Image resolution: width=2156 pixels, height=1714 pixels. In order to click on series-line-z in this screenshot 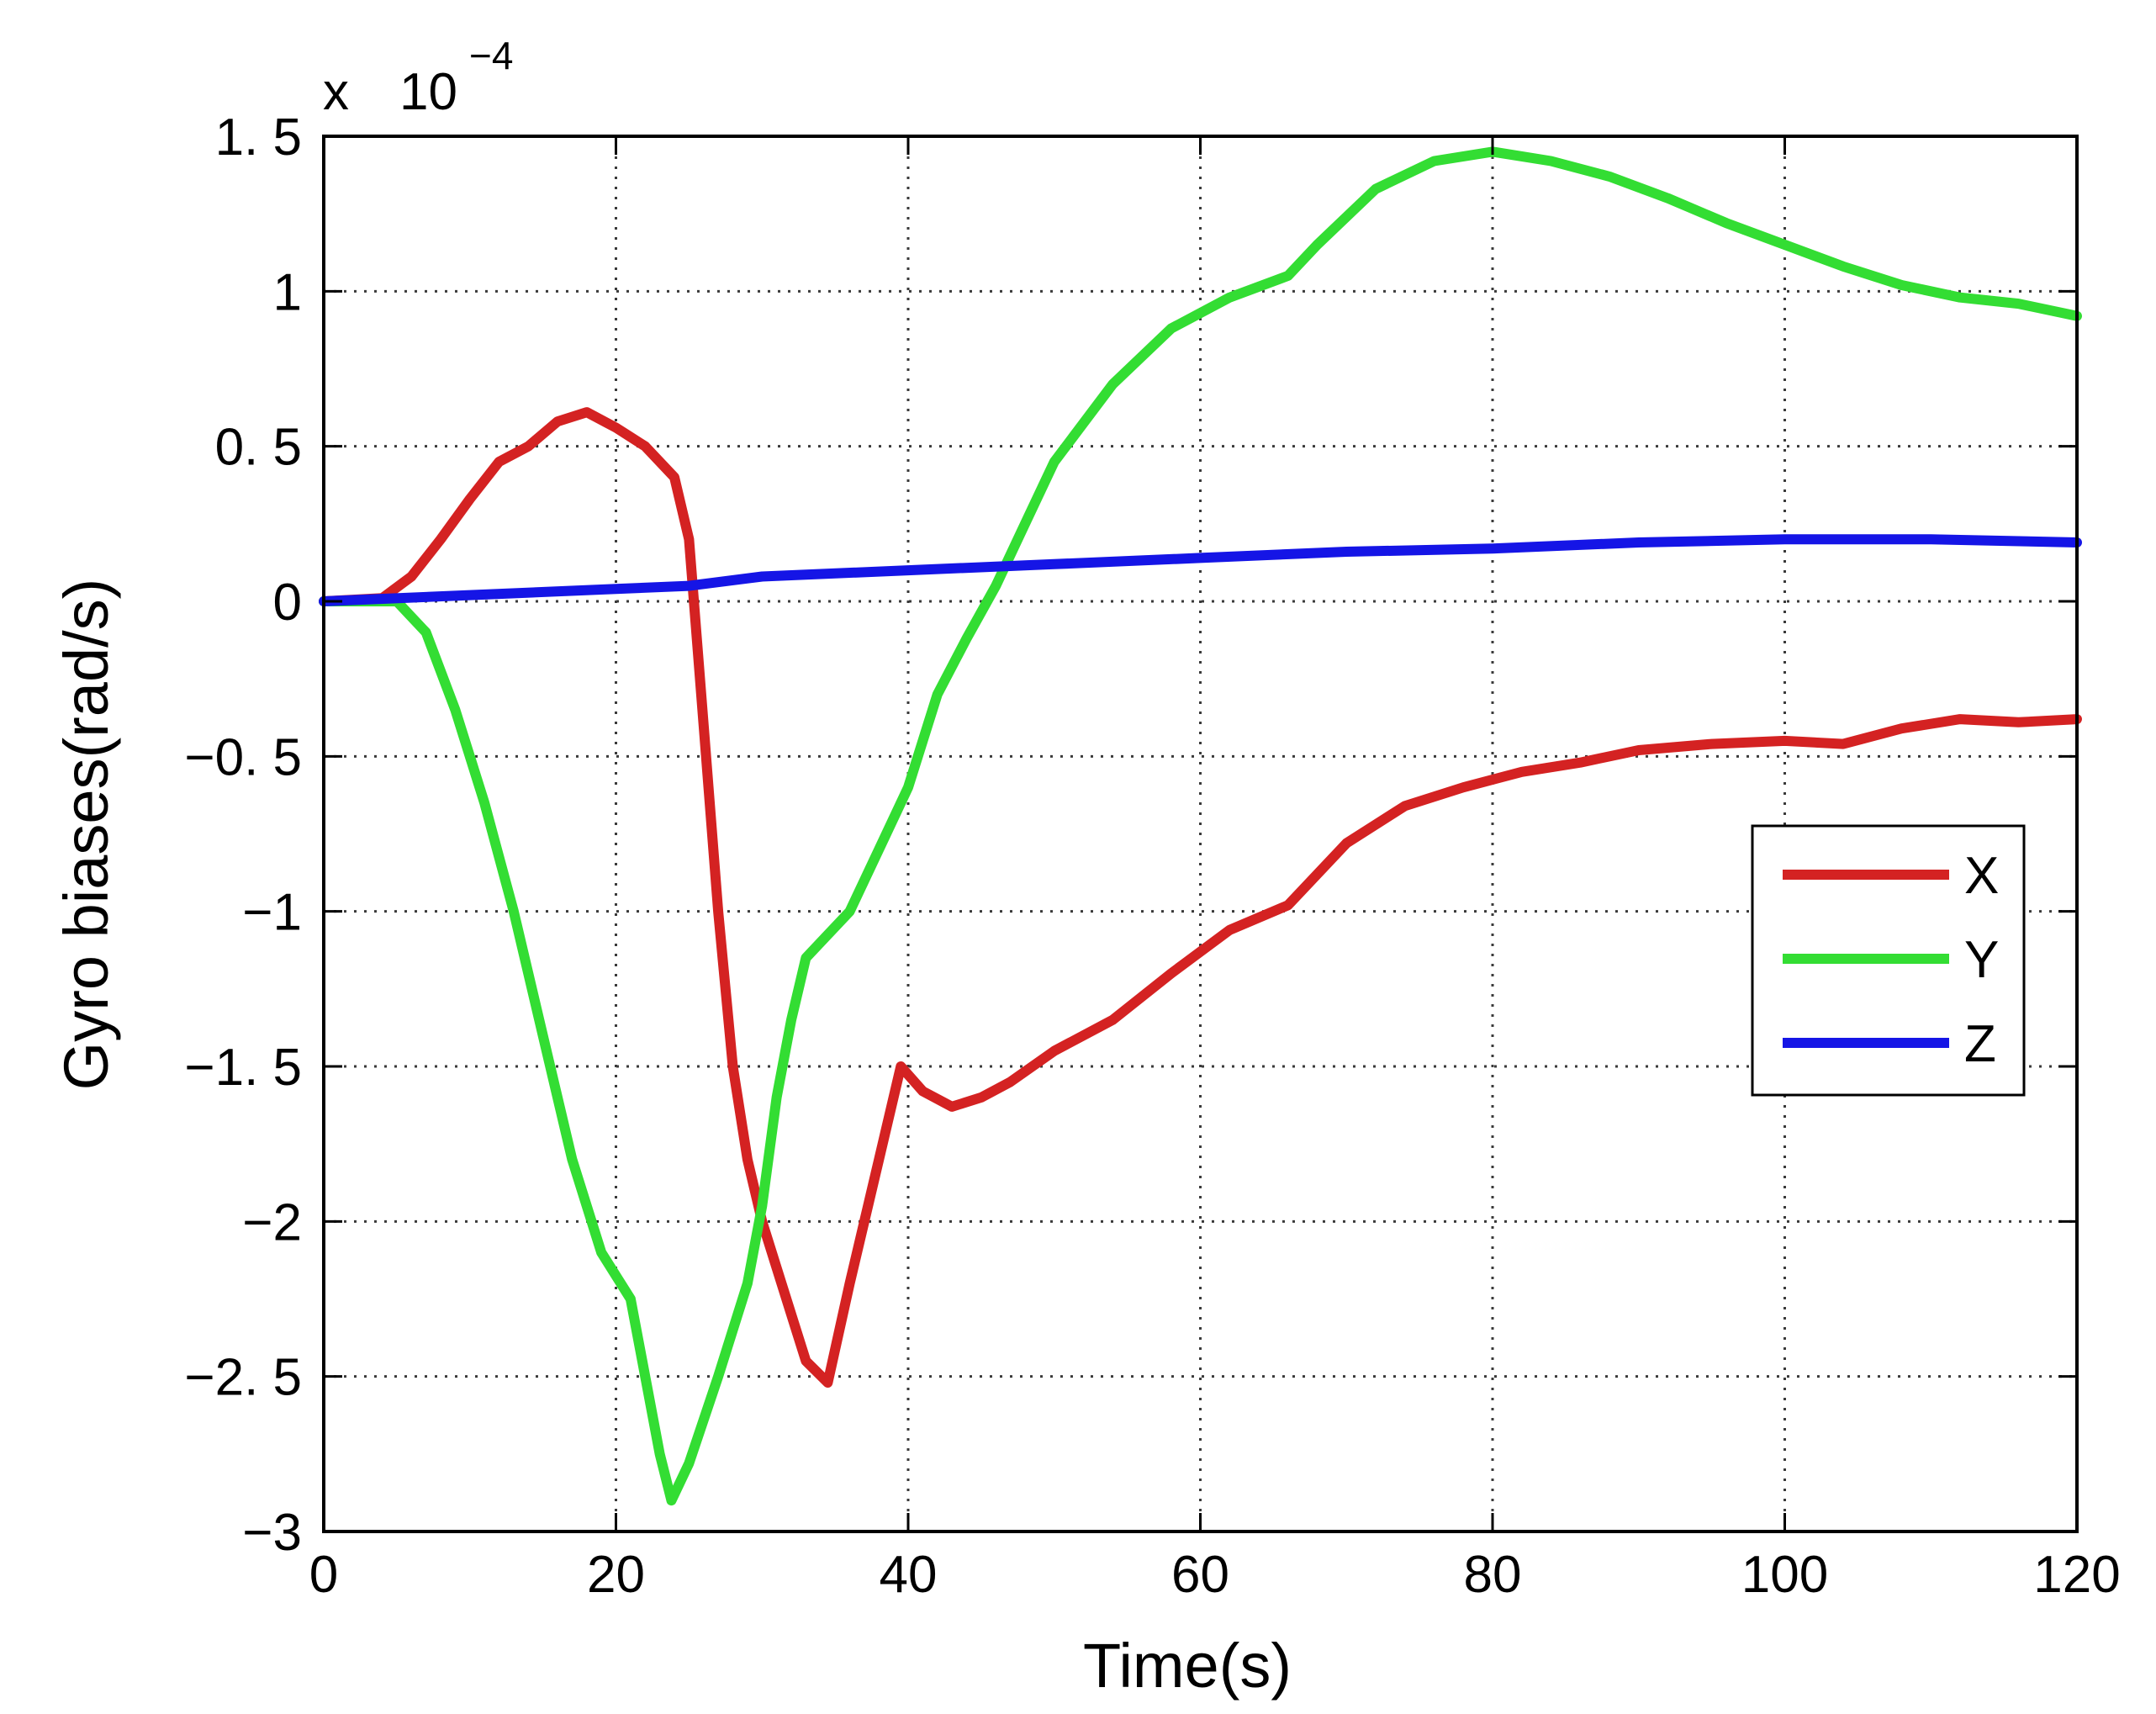, I will do `click(1200, 570)`.